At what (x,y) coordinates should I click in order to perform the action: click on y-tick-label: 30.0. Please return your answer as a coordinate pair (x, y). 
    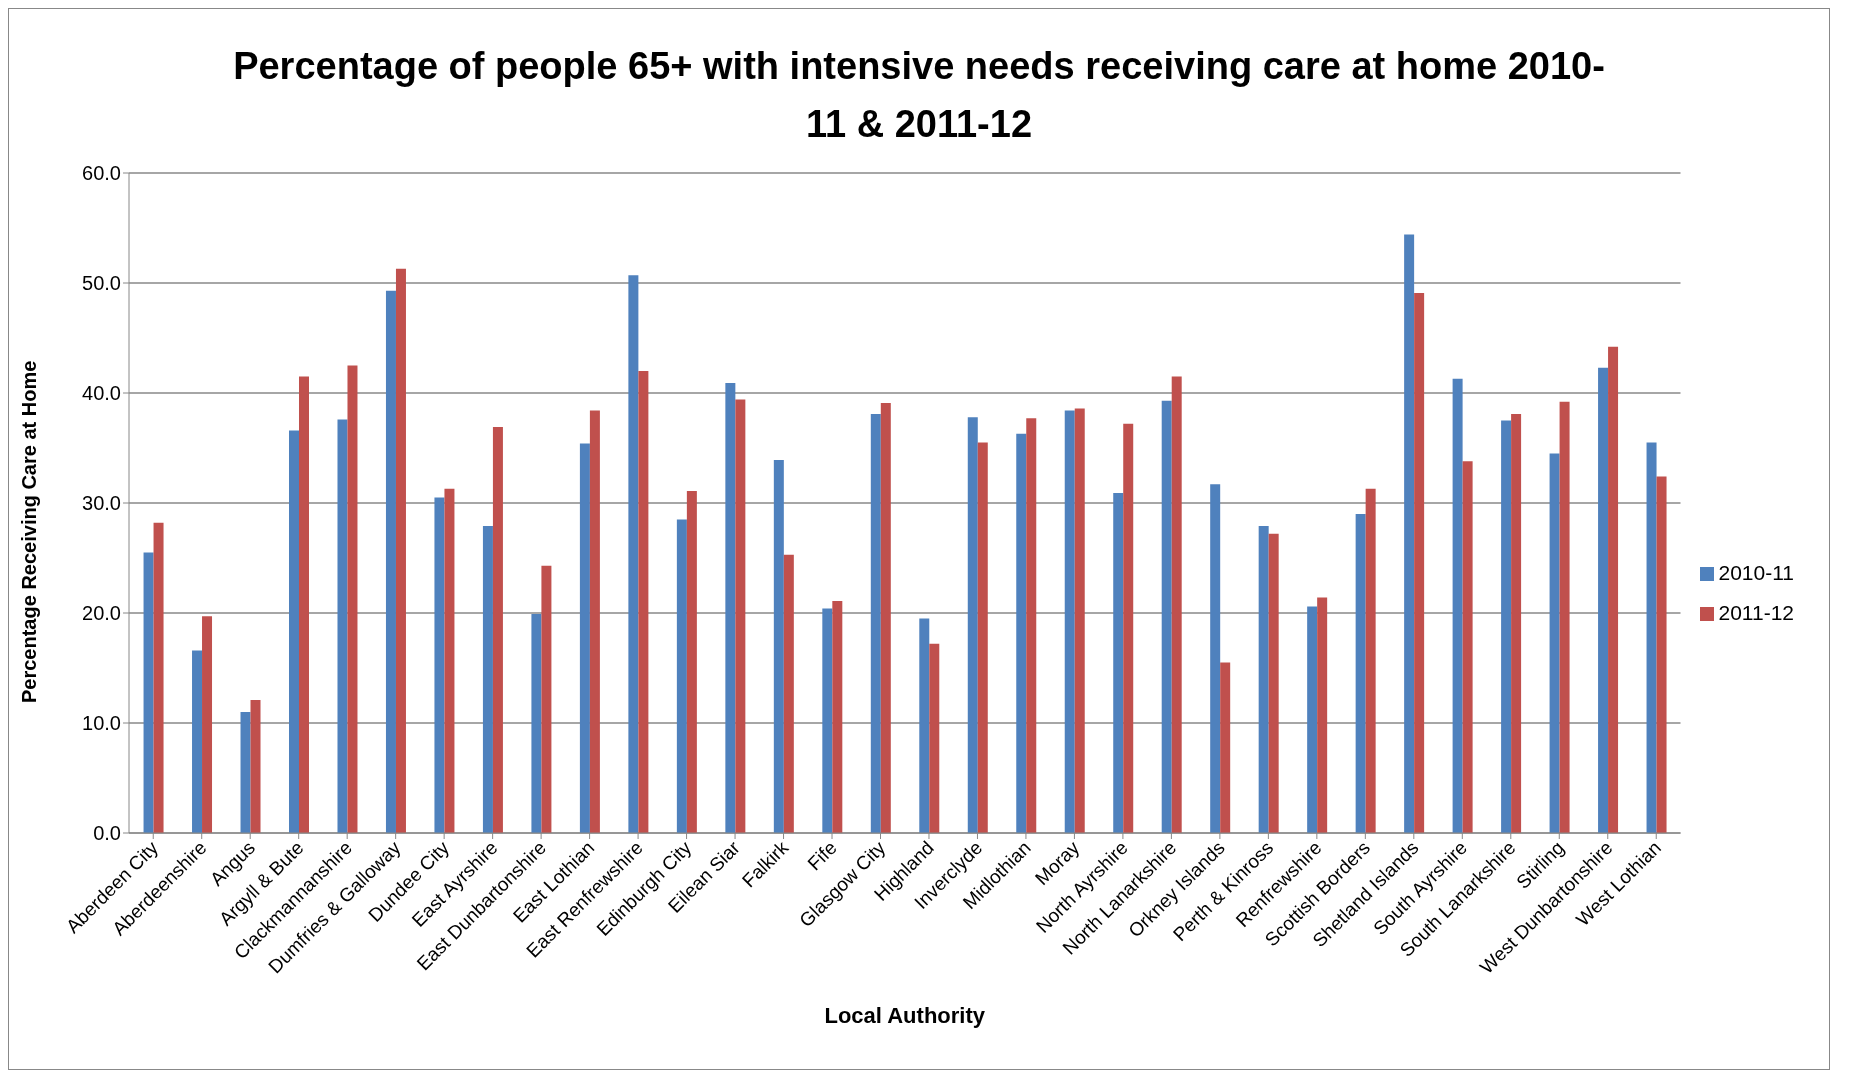
    Looking at the image, I should click on (101, 503).